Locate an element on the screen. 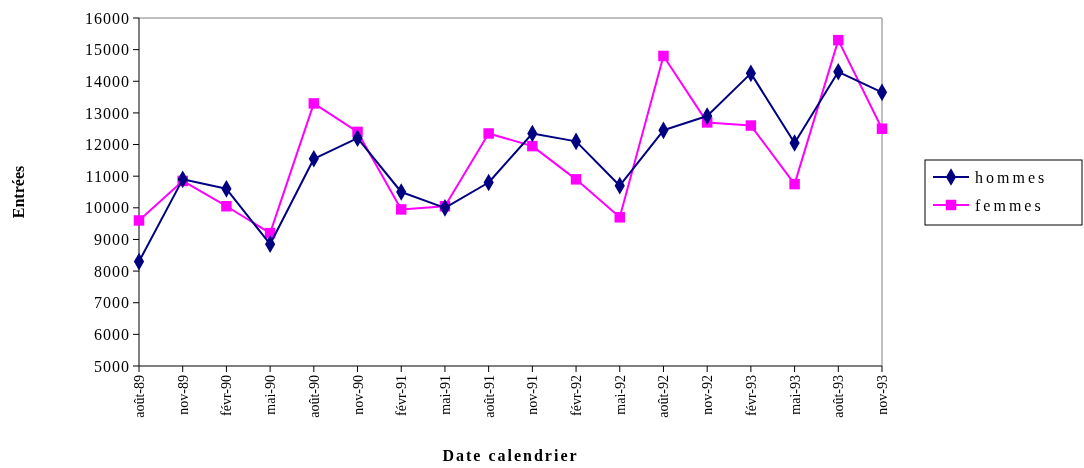  legend-label: hommes is located at coordinates (1011, 177).